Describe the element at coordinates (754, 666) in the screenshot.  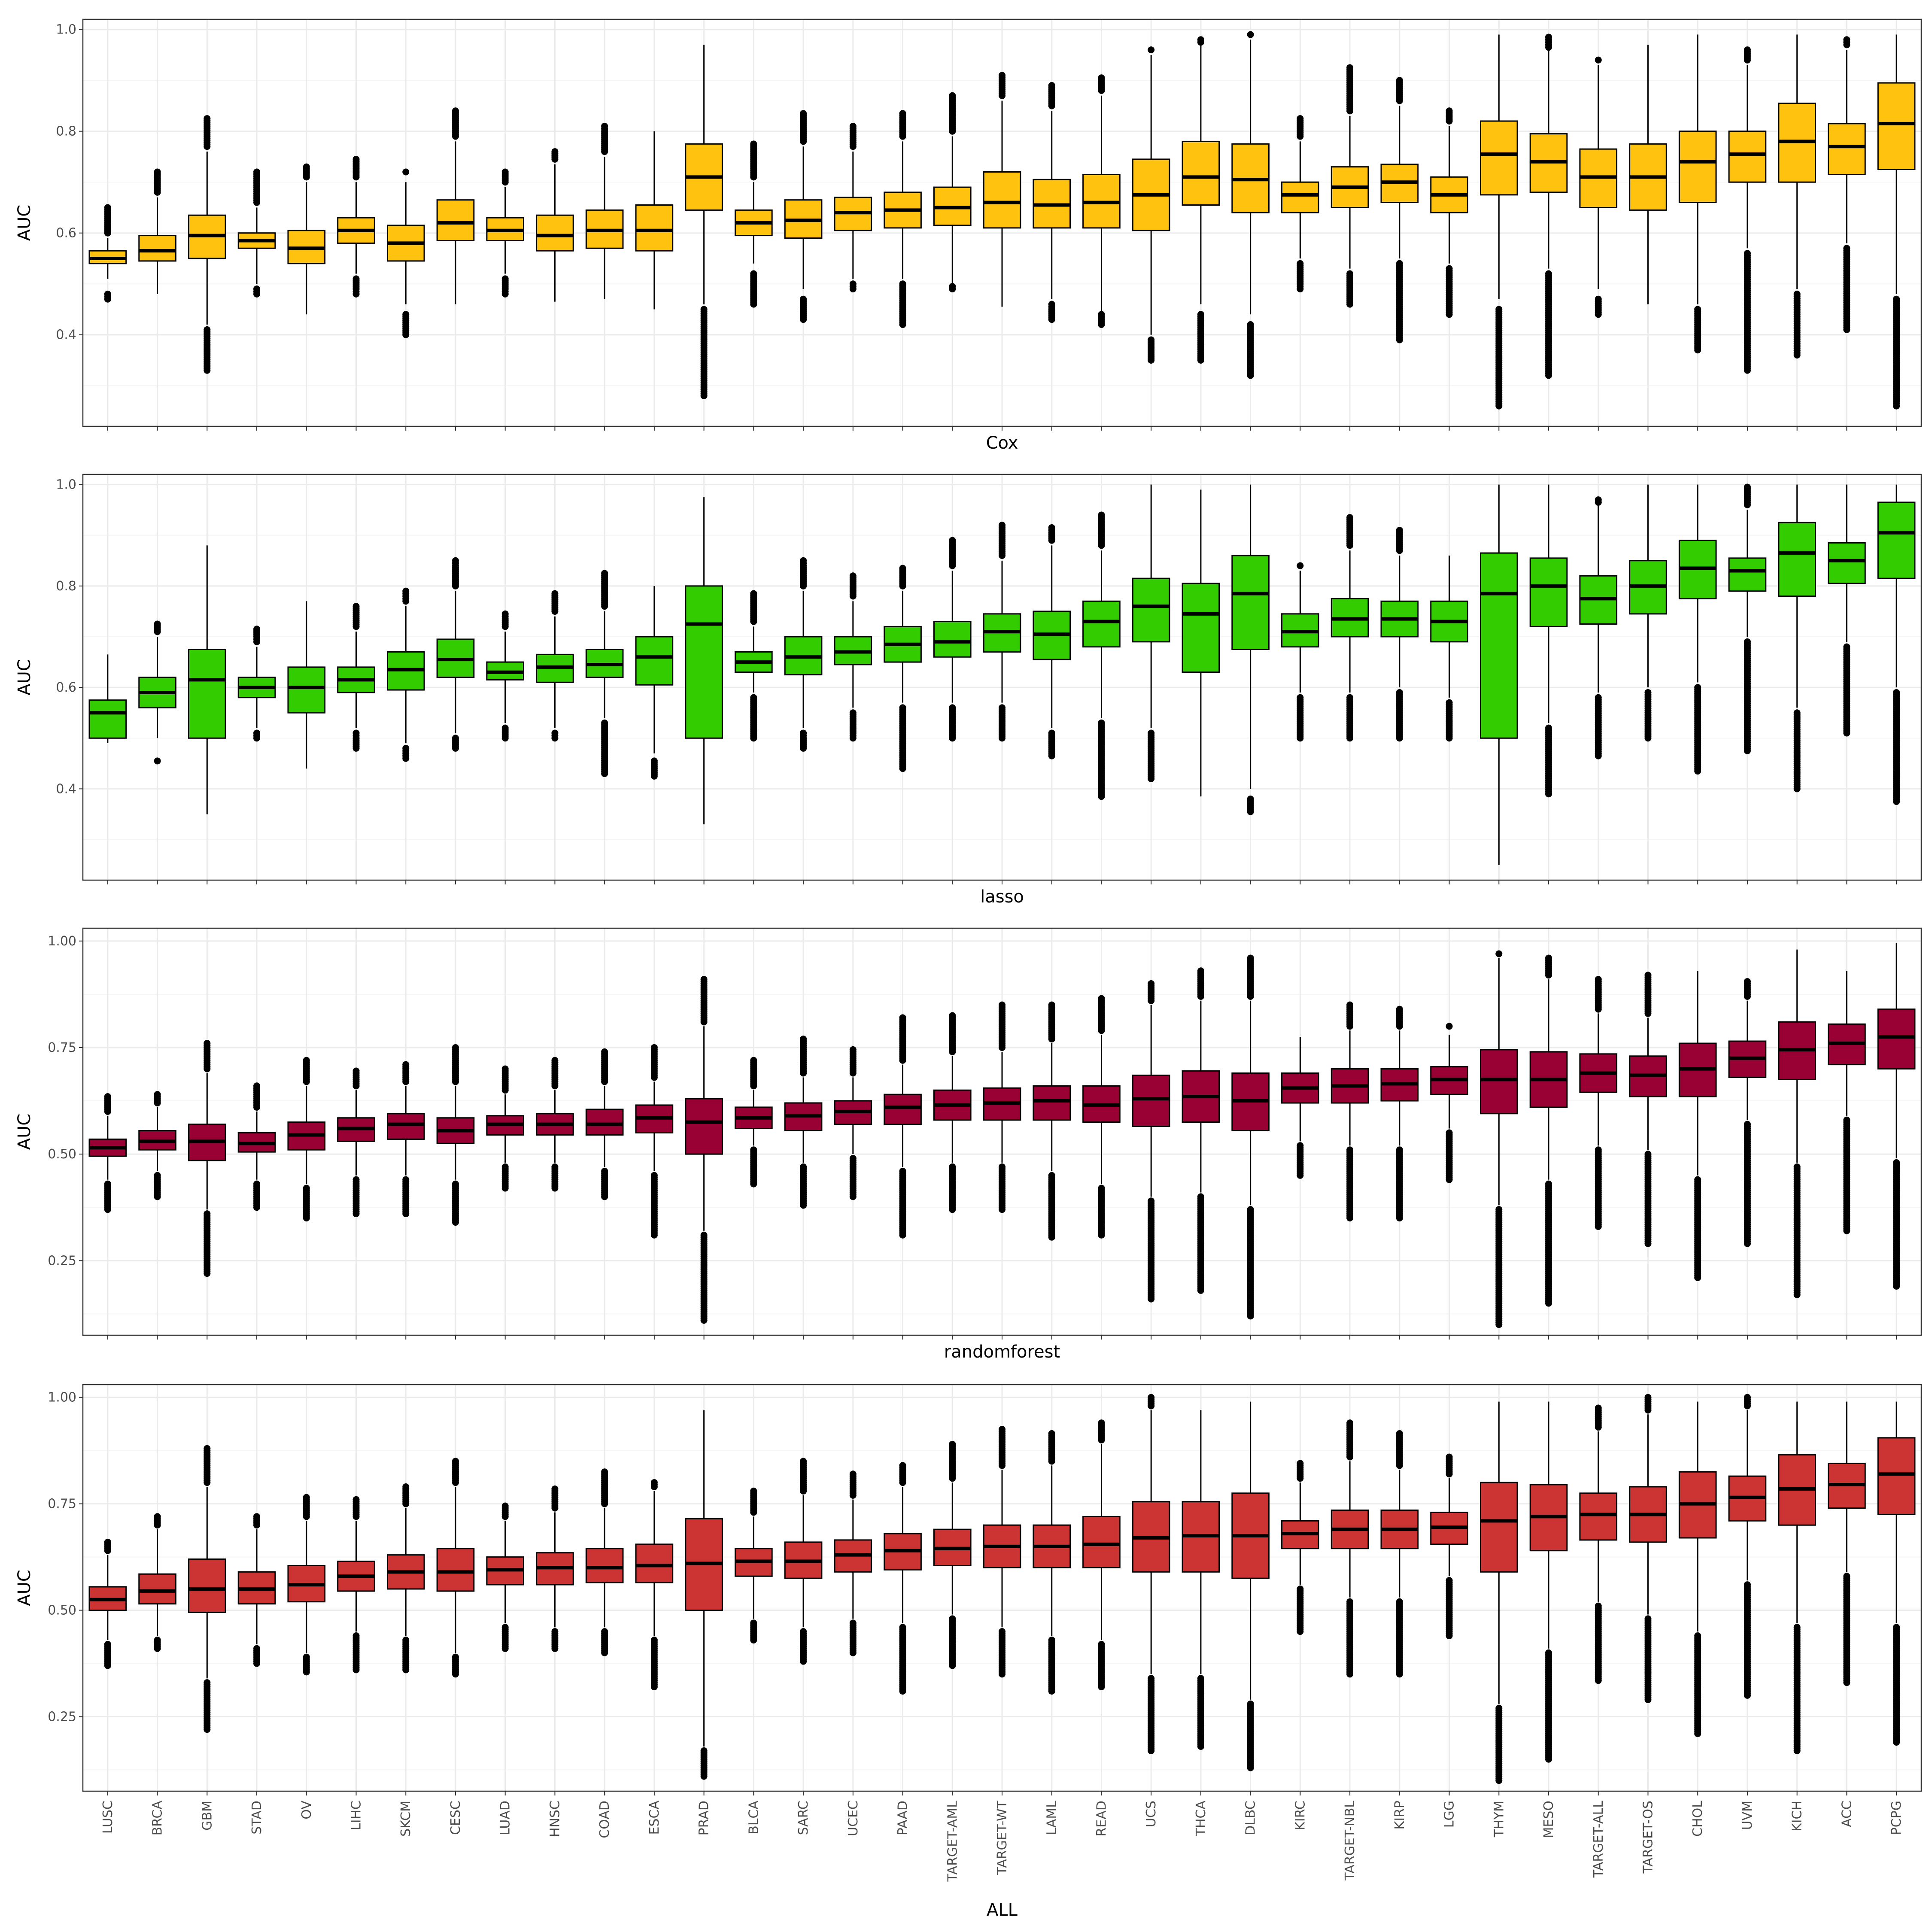
I see `box-blca` at that location.